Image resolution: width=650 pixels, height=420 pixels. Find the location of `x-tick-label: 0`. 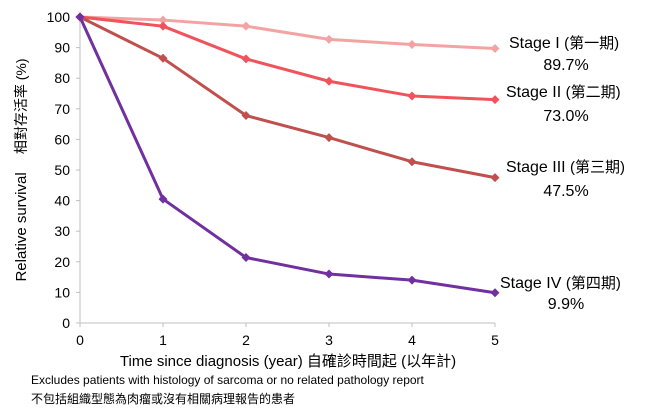

x-tick-label: 0 is located at coordinates (80, 340).